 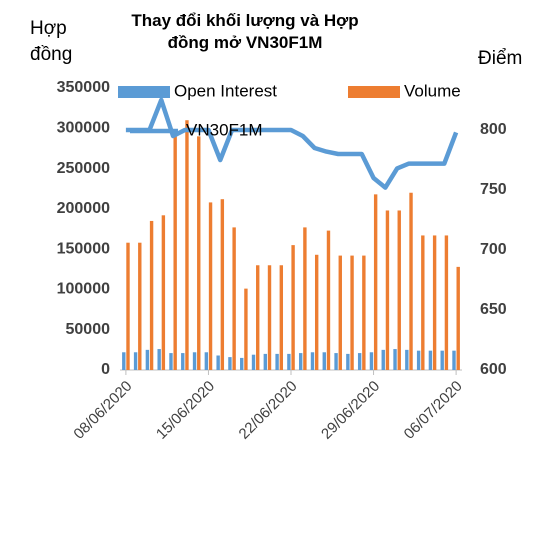 I want to click on x-tick-label: 08/06/2020, so click(x=102, y=410).